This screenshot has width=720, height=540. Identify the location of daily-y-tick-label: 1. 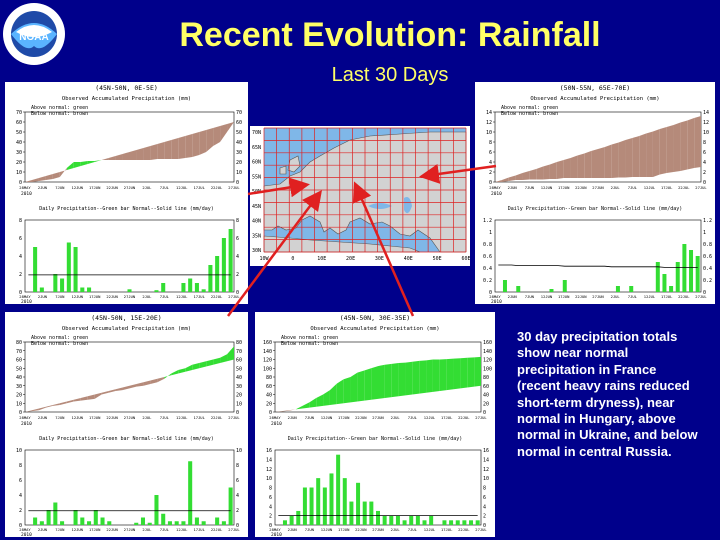
(490, 233).